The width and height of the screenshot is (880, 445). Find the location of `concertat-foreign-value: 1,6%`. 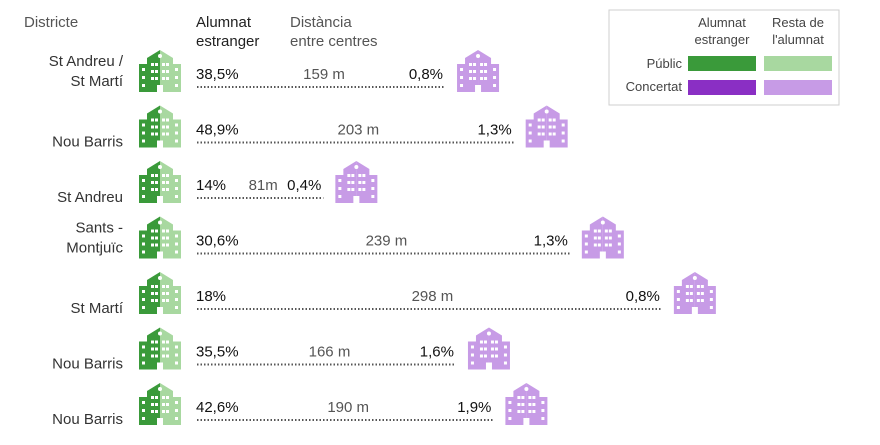

concertat-foreign-value: 1,6% is located at coordinates (437, 352).